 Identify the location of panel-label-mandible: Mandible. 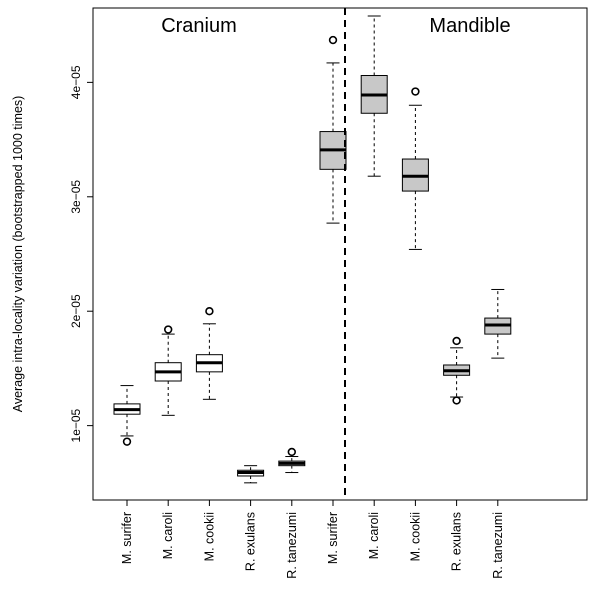
(469, 26).